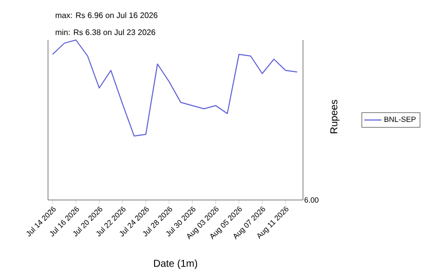 The height and width of the screenshot is (275, 438). What do you see at coordinates (107, 15) in the screenshot?
I see `text: max: Rs 6.96 on Jul 16 2026` at bounding box center [107, 15].